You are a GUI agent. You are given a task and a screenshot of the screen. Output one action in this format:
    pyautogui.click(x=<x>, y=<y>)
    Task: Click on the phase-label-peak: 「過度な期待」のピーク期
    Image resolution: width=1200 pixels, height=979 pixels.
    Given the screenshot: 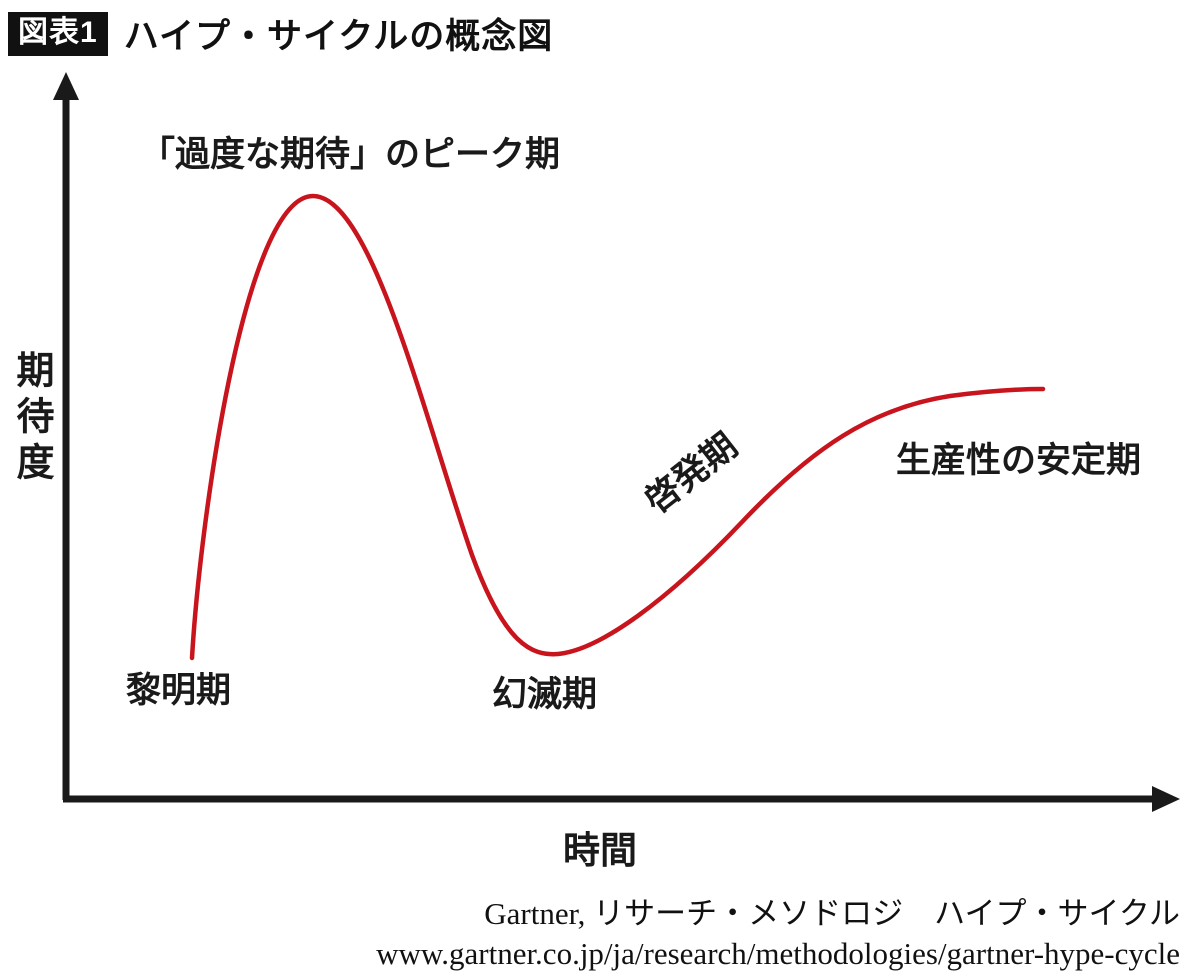 What is the action you would take?
    pyautogui.click(x=350, y=154)
    